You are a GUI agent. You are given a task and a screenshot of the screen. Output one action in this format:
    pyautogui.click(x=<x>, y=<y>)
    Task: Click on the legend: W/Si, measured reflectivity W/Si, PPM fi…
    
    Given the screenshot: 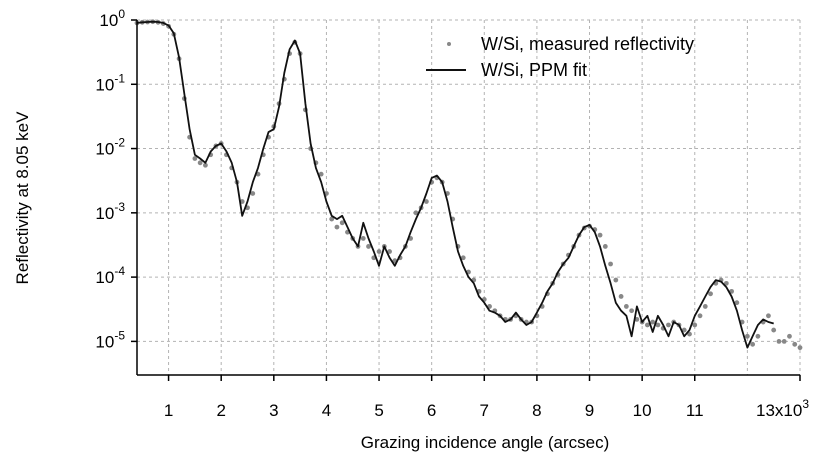 What is the action you would take?
    pyautogui.click(x=560, y=57)
    